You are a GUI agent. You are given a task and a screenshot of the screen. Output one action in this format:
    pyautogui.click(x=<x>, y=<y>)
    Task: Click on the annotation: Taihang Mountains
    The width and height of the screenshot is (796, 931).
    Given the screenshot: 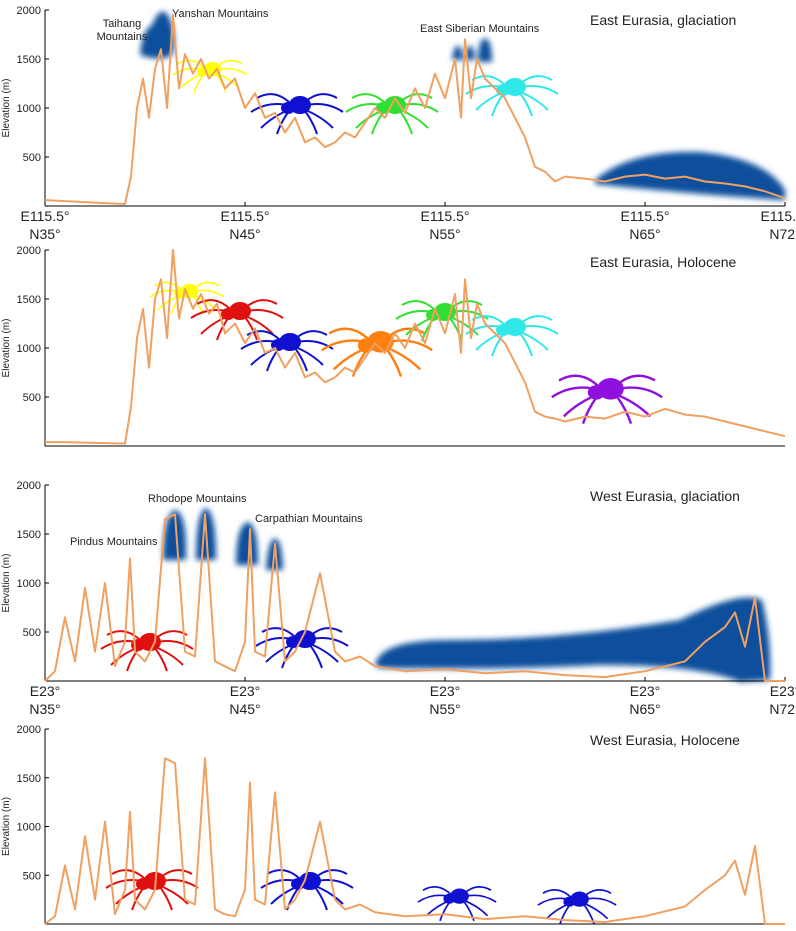 What is the action you would take?
    pyautogui.click(x=122, y=30)
    